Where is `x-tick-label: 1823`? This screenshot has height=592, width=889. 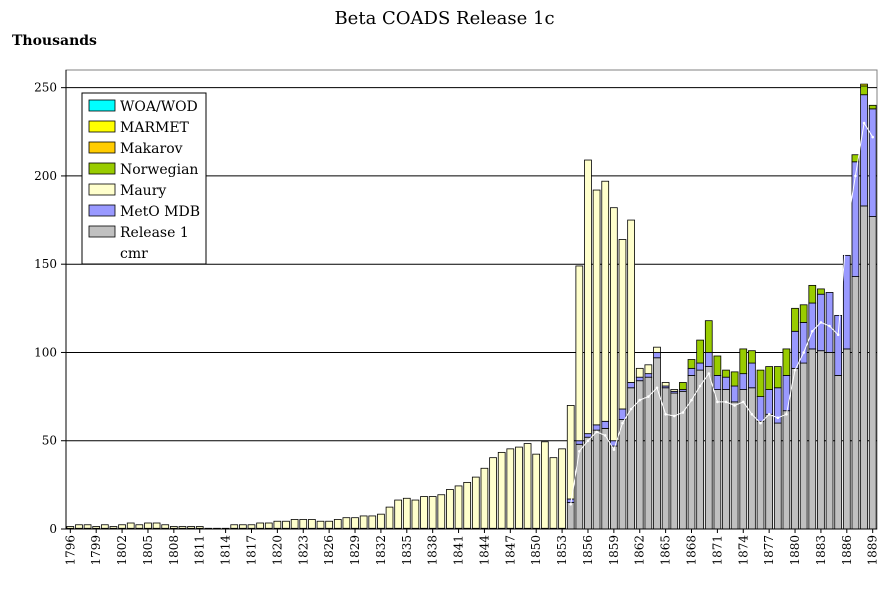
x-tick-label: 1823 is located at coordinates (303, 550).